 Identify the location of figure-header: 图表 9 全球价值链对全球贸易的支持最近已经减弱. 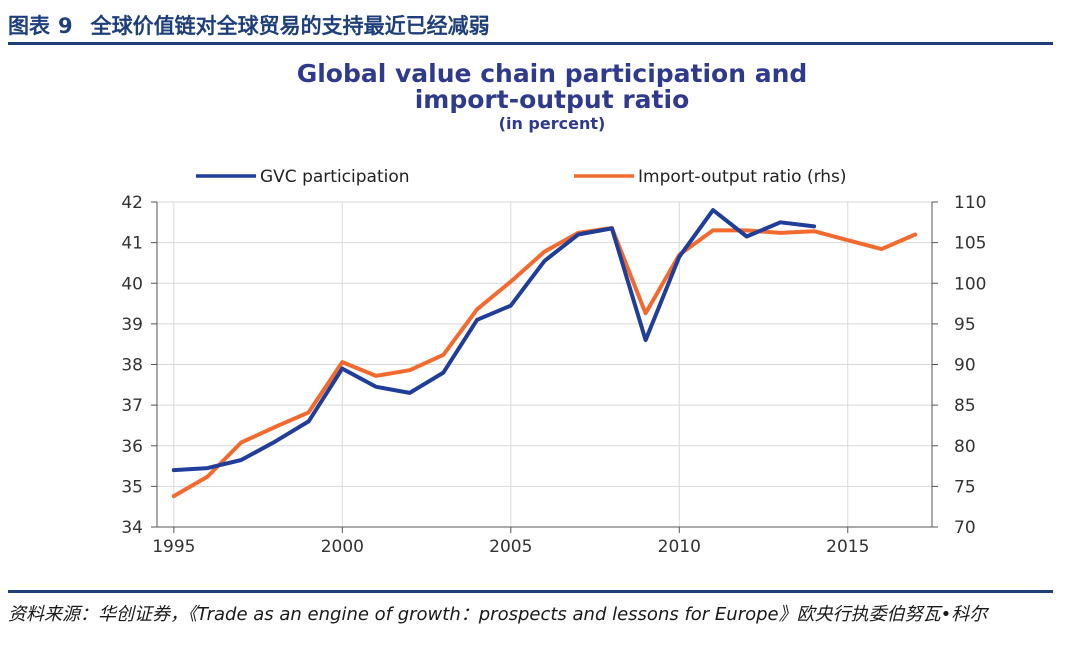
(533, 22).